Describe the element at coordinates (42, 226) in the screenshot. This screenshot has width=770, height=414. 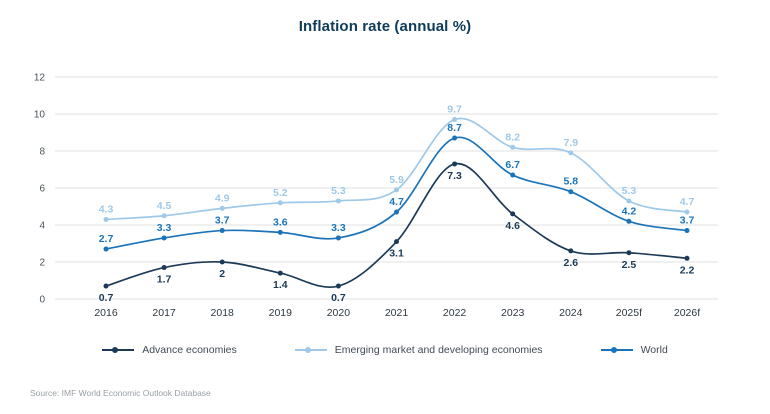
I see `y-axis-tick-label: 4` at that location.